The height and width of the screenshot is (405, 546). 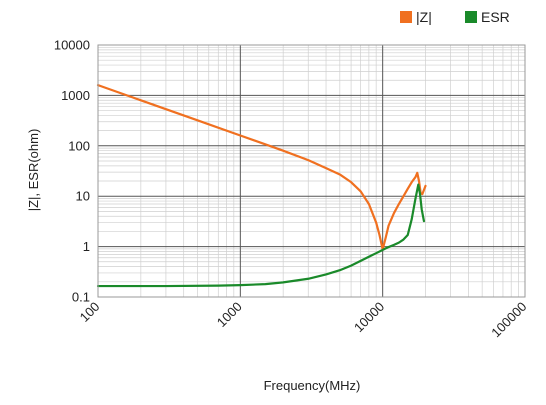 What do you see at coordinates (495, 17) in the screenshot?
I see `legend-label: ESR` at bounding box center [495, 17].